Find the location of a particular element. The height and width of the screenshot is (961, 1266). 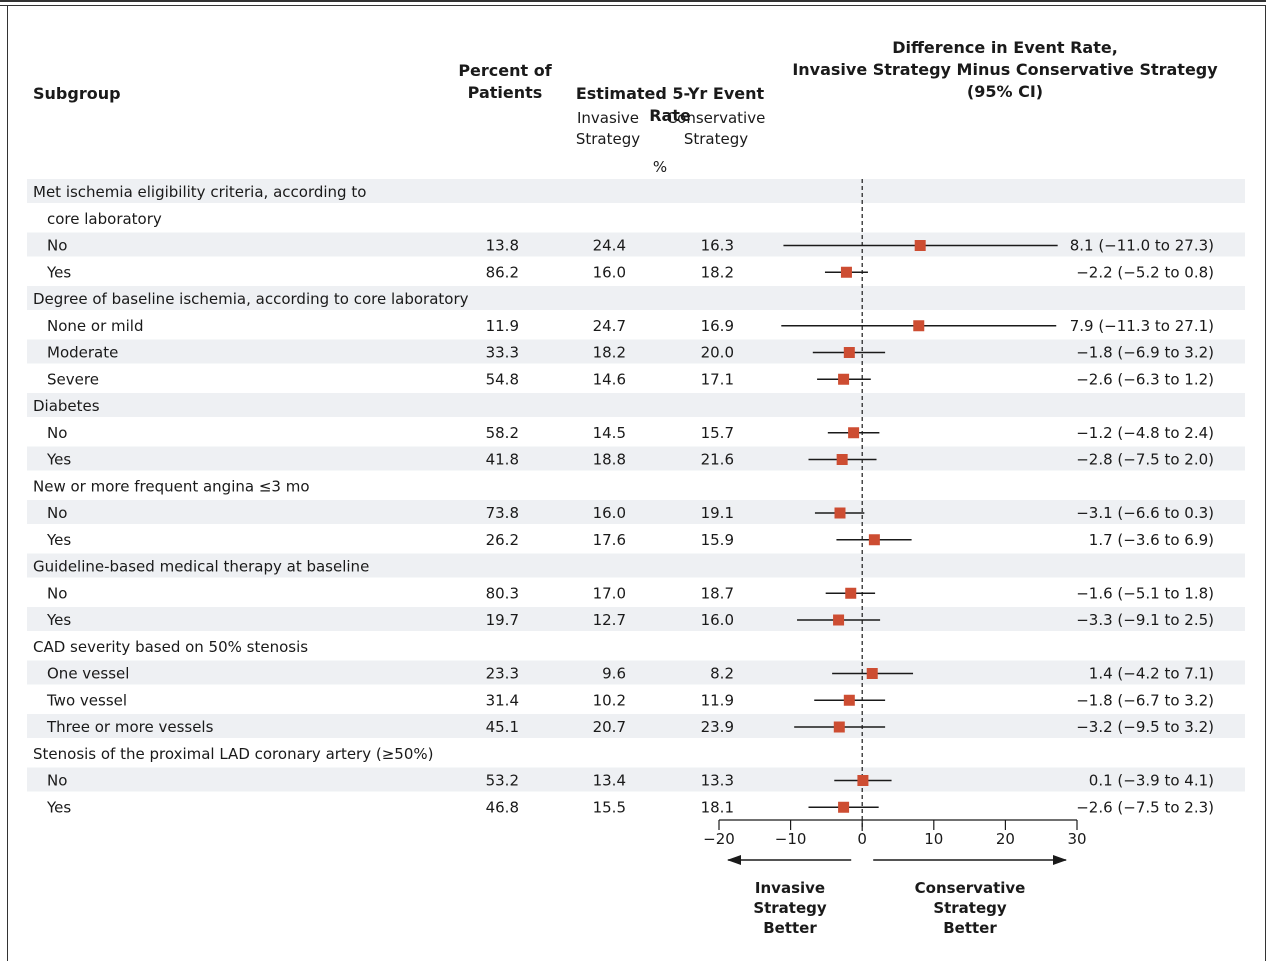

conservative-rate-value: 13.3 is located at coordinates (717, 781).